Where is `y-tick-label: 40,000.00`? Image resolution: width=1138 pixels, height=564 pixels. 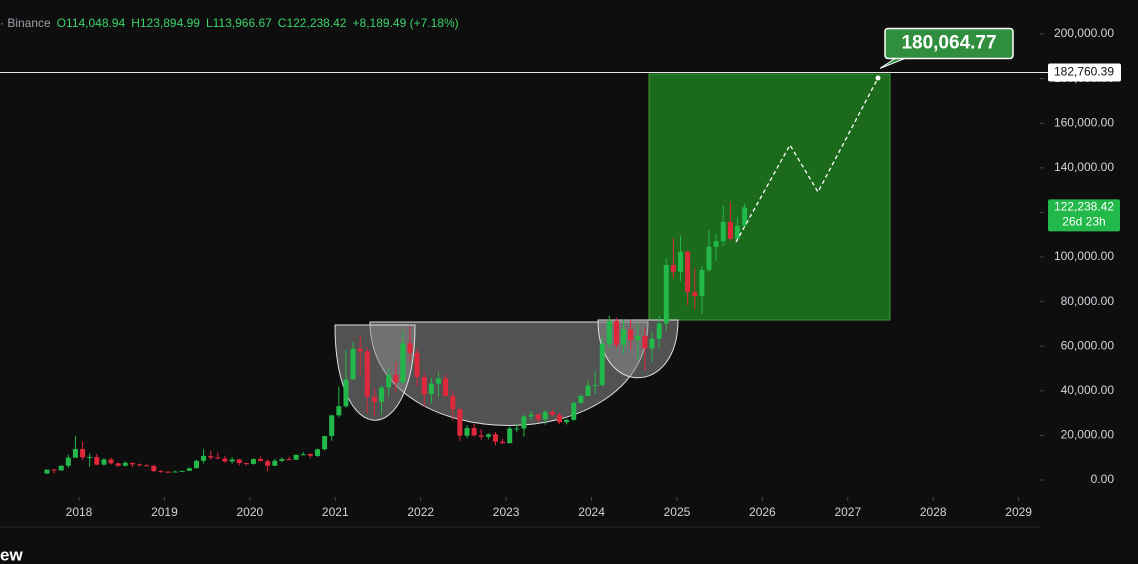 y-tick-label: 40,000.00 is located at coordinates (1088, 390).